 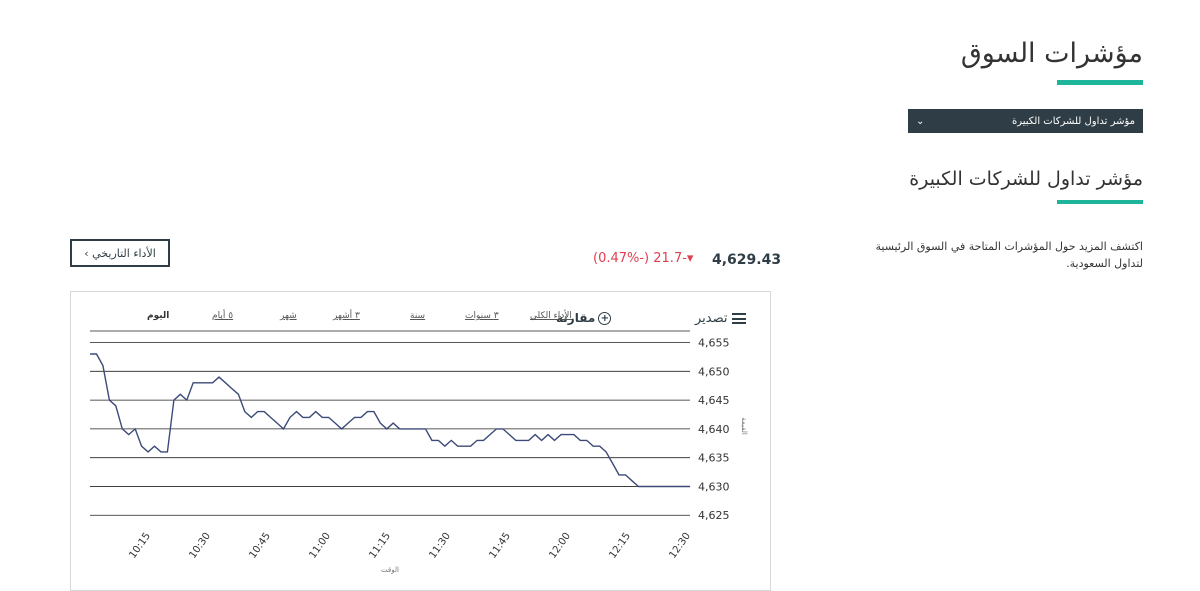 What do you see at coordinates (714, 429) in the screenshot?
I see `y-tick-label: 4,640` at bounding box center [714, 429].